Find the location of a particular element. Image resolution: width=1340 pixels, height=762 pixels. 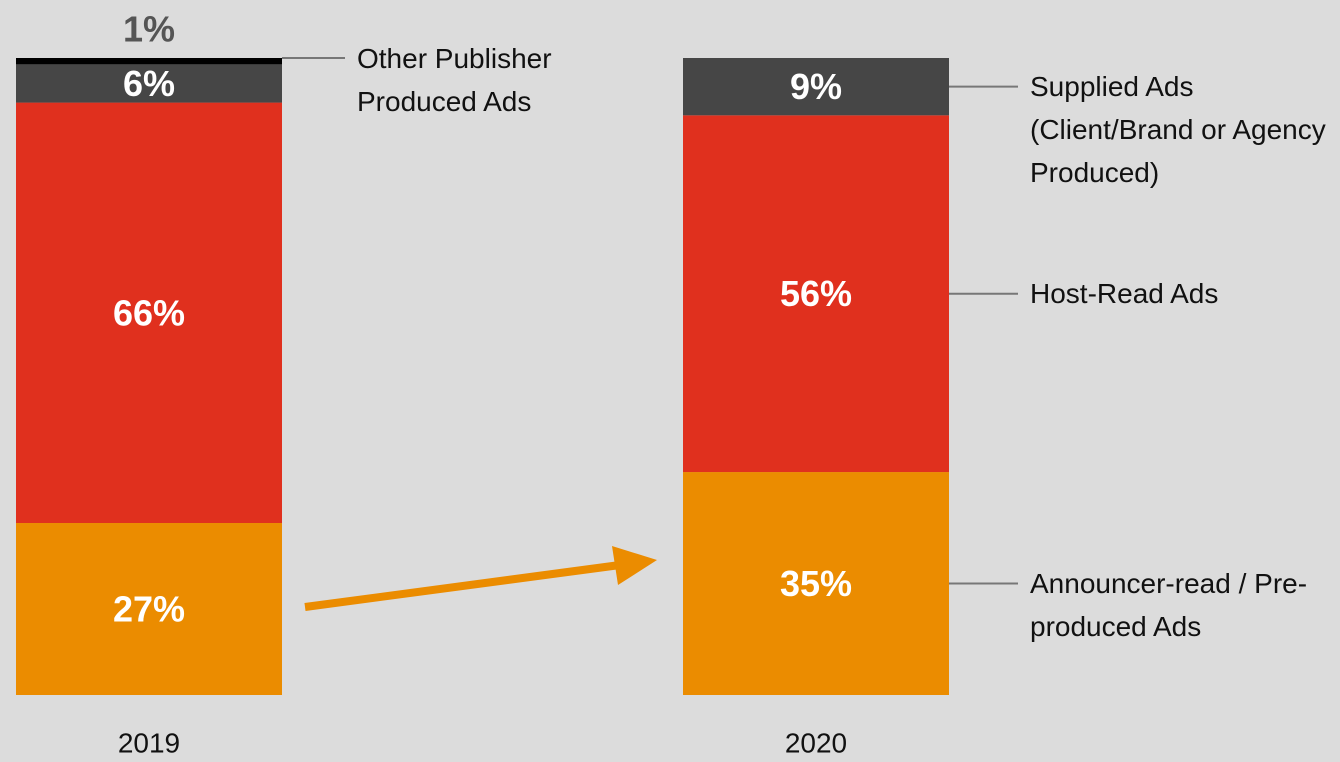

legend-label: Announcer-read / Pre-produced Ads is located at coordinates (1169, 605).